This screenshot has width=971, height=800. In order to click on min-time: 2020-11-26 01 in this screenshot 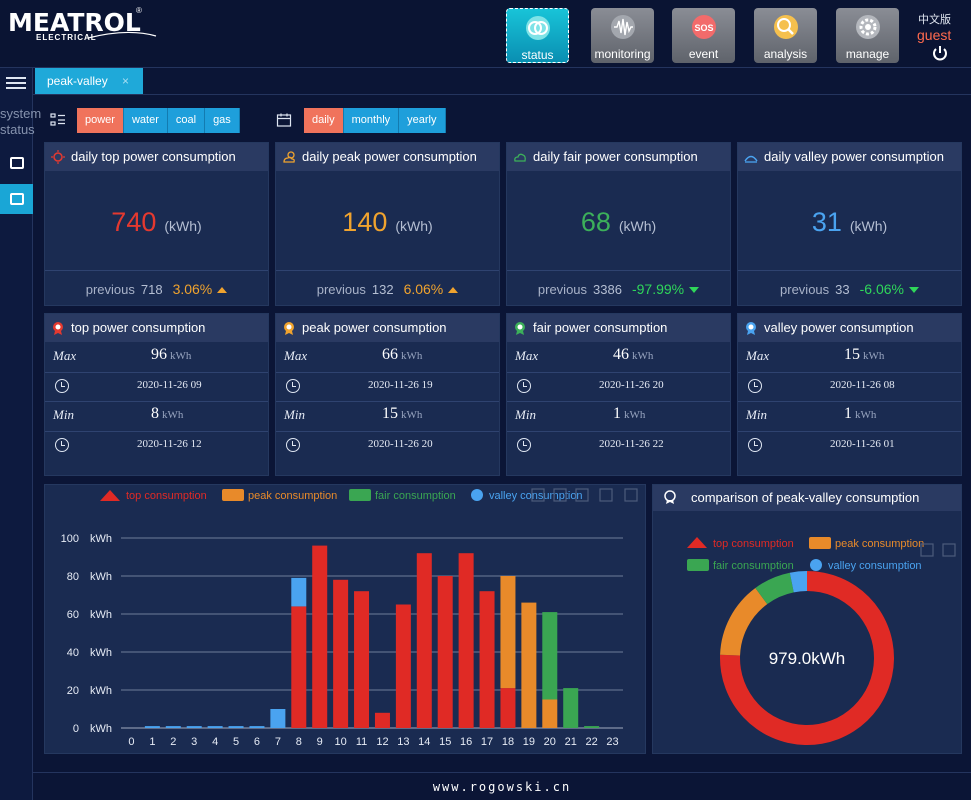, I will do `click(862, 444)`.